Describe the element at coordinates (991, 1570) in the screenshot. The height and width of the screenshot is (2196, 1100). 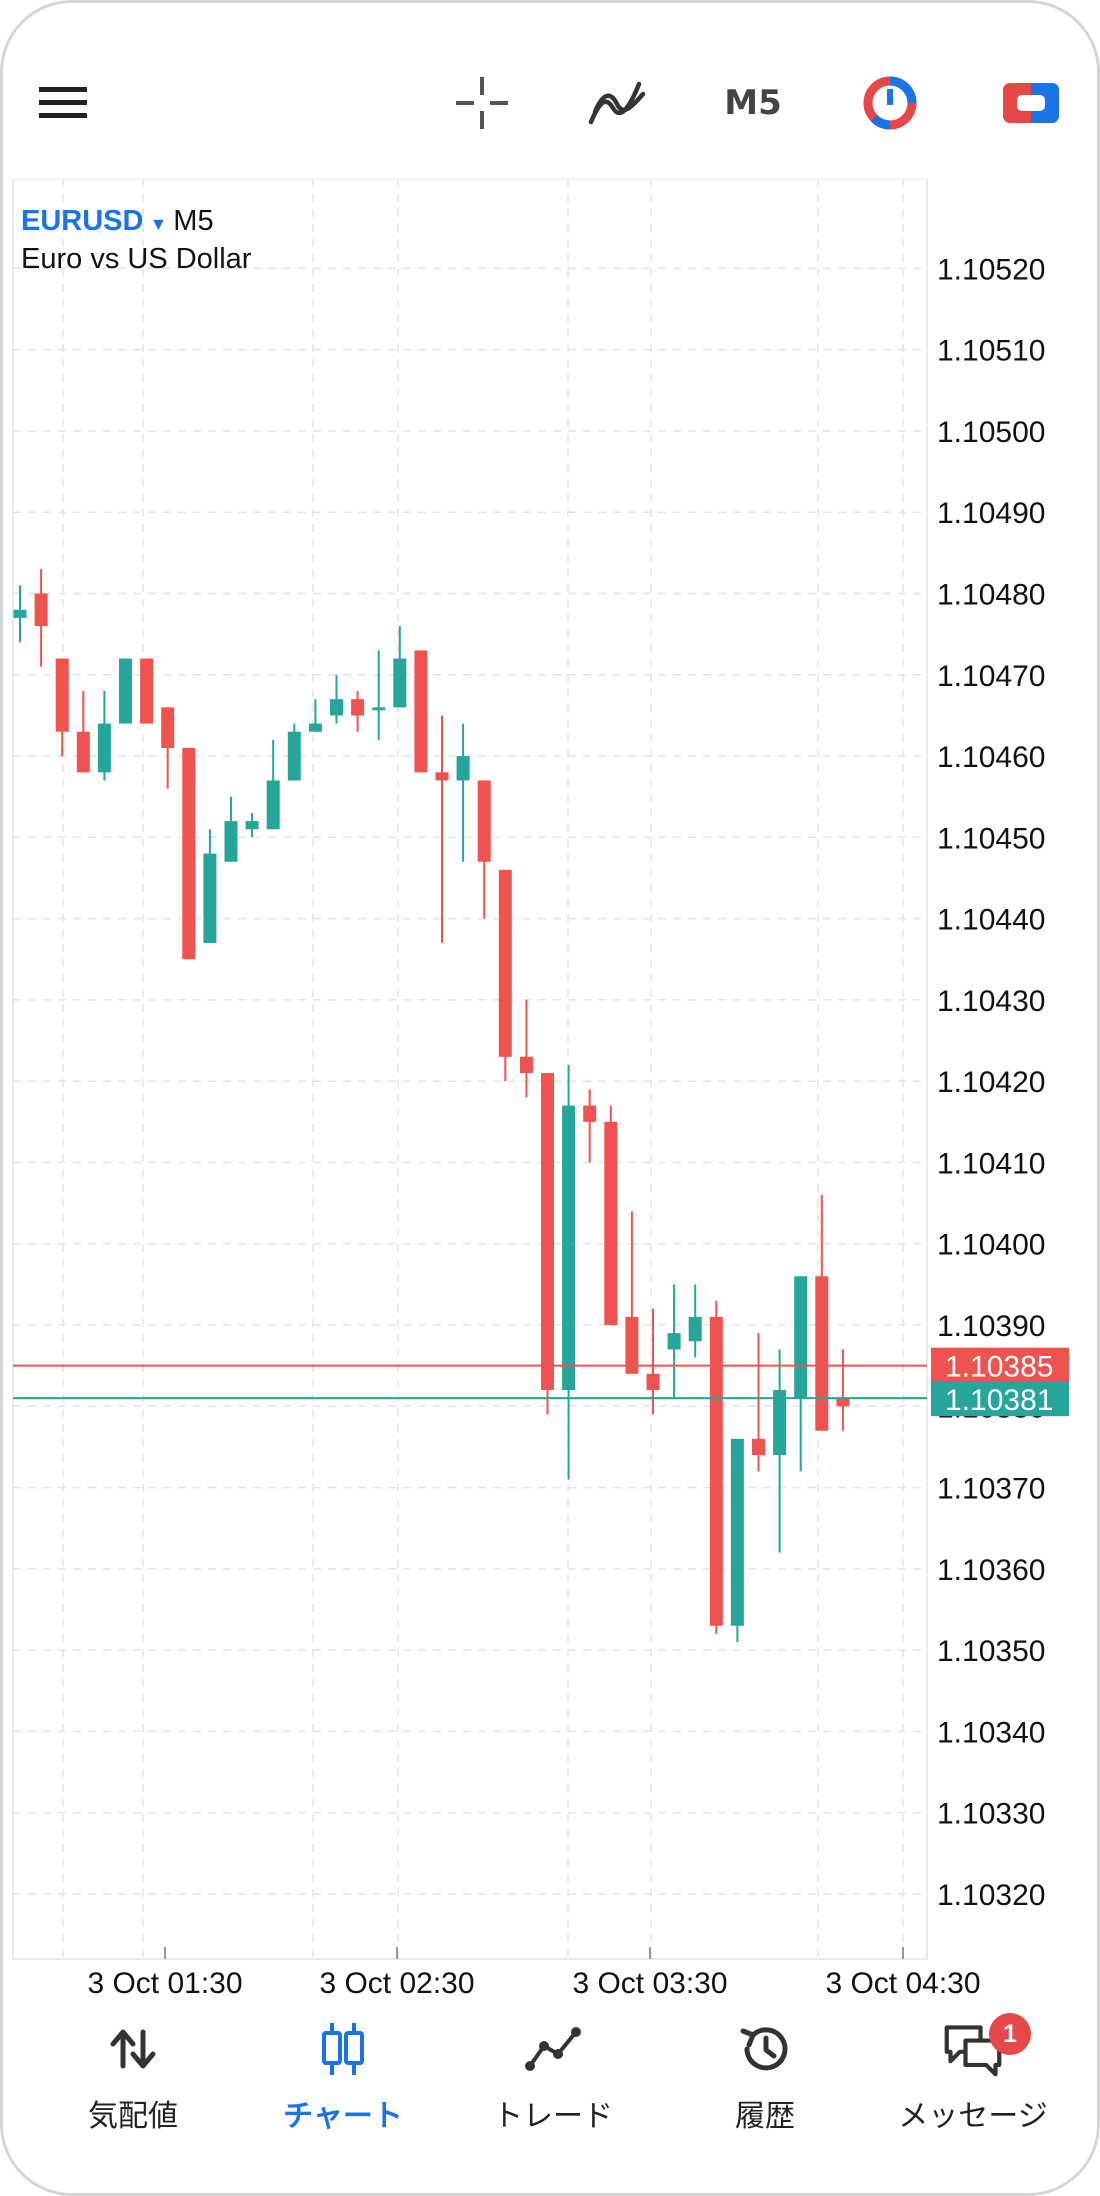
I see `price-tick-label: 1.10360` at that location.